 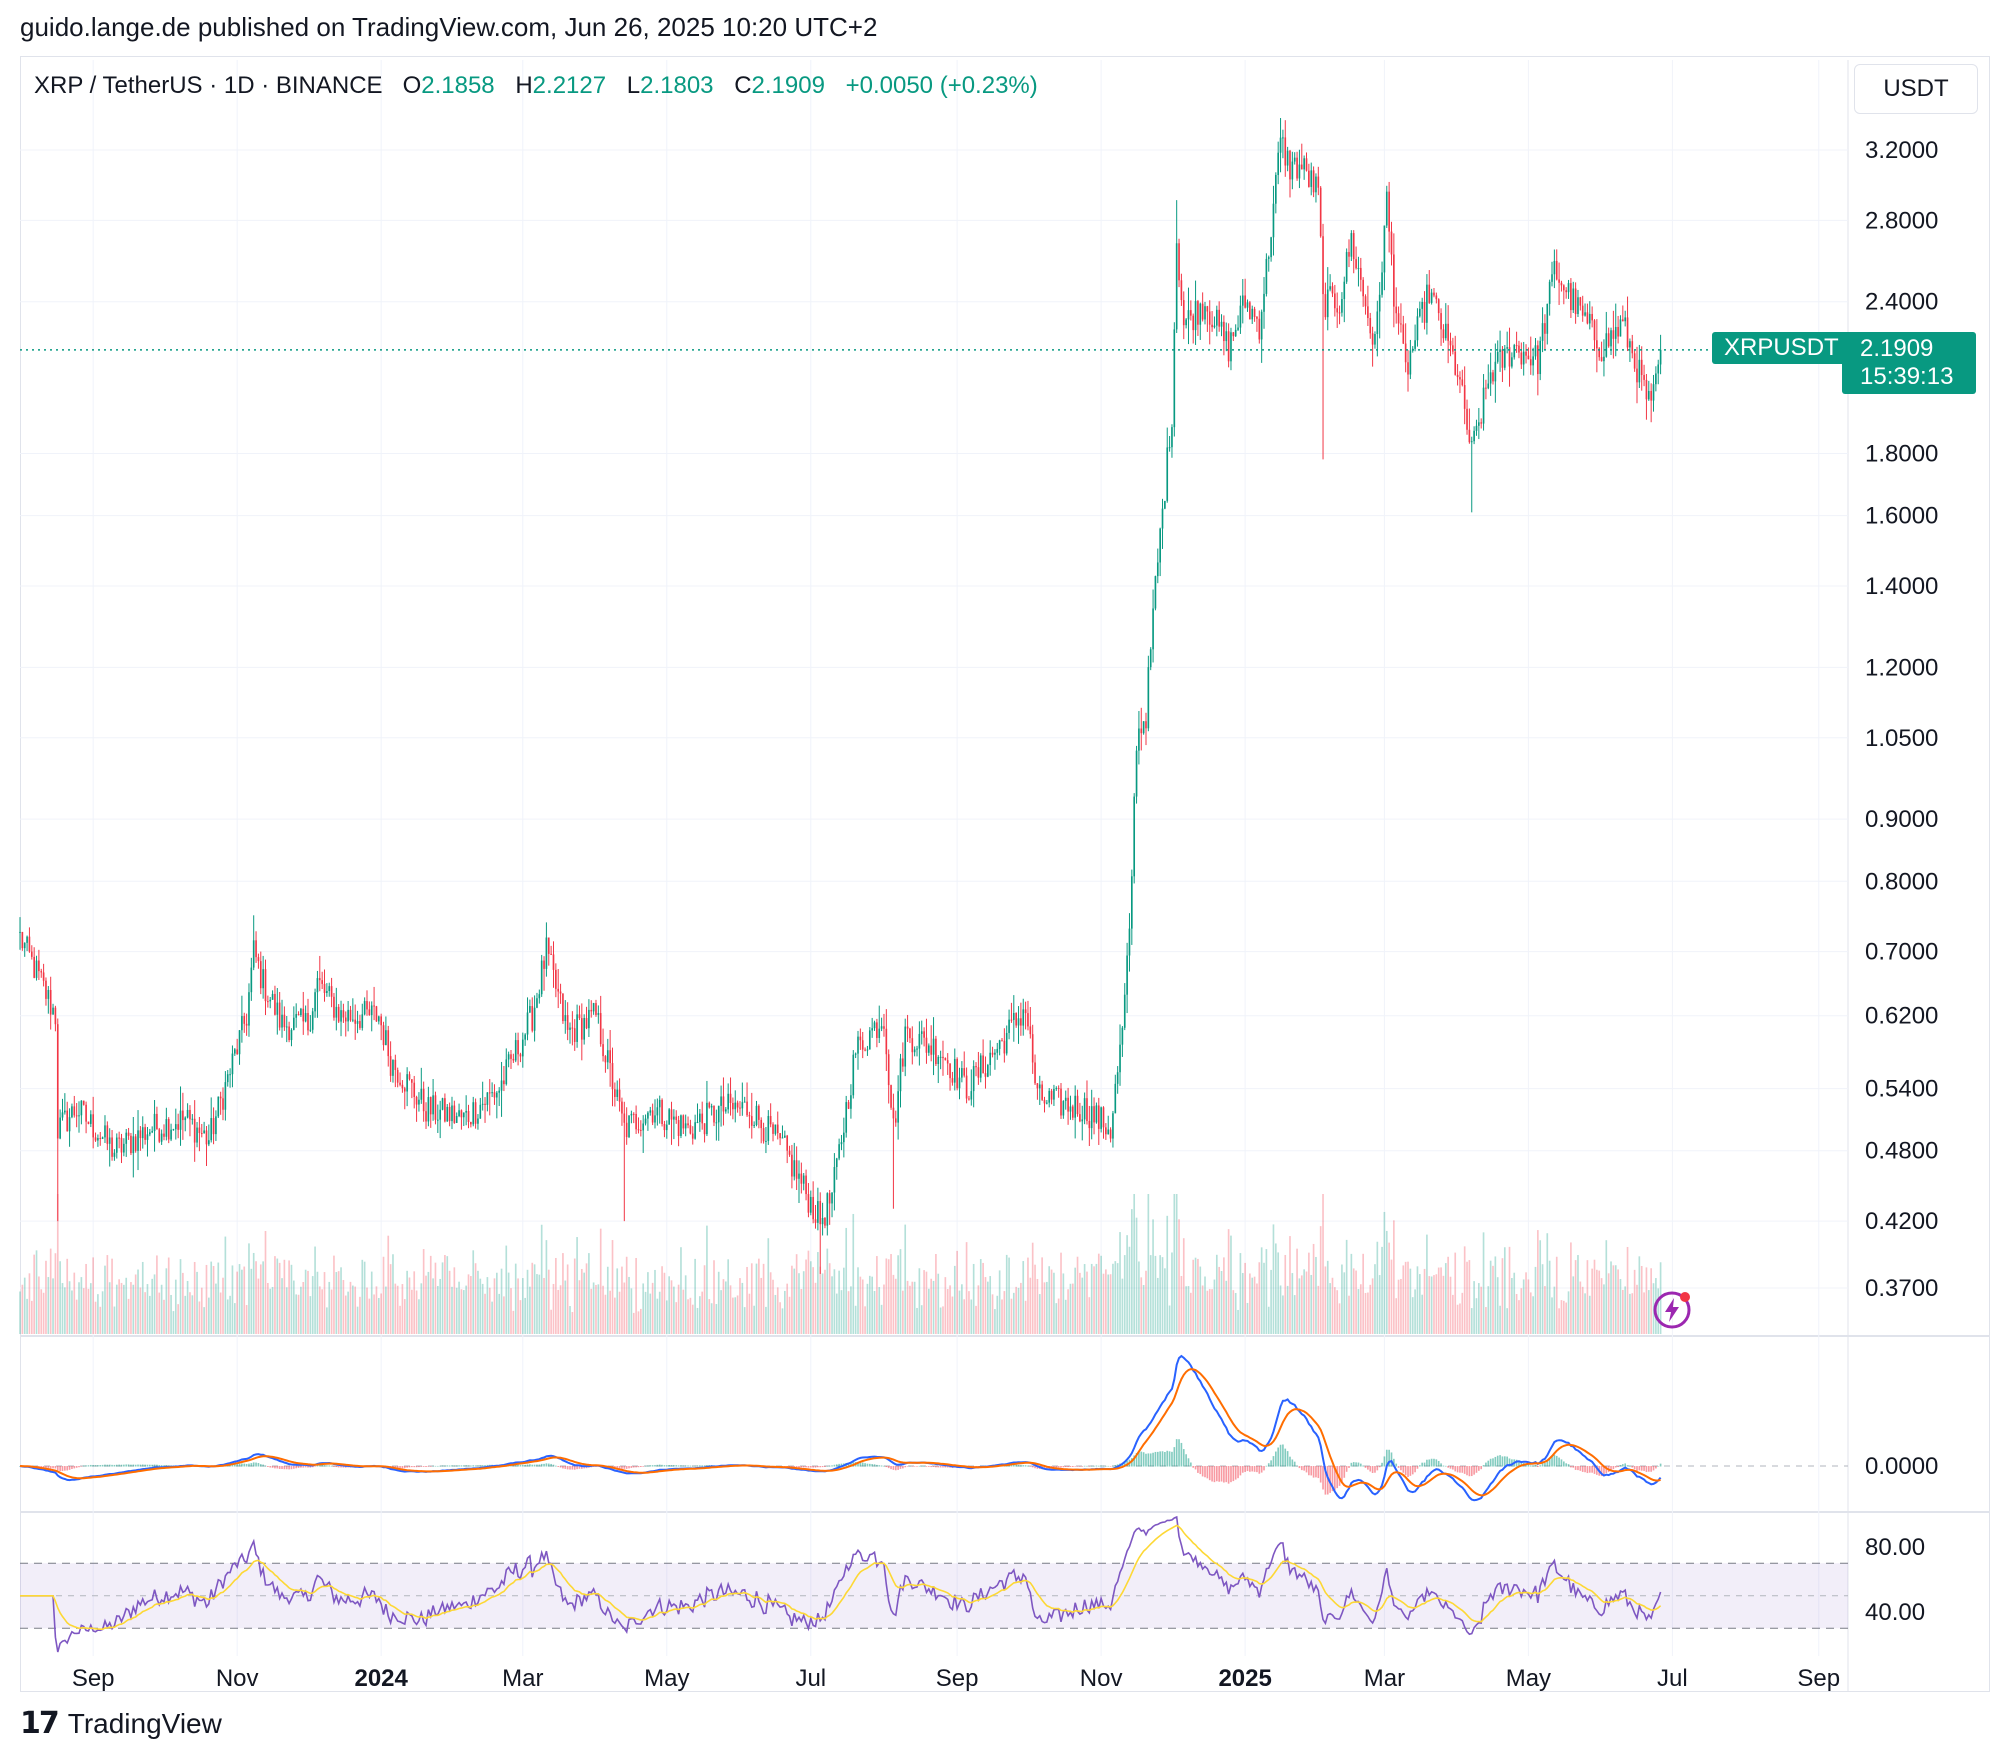 What do you see at coordinates (121, 1723) in the screenshot?
I see `tradingview-logo: 𝟭𝟳 TradingView` at bounding box center [121, 1723].